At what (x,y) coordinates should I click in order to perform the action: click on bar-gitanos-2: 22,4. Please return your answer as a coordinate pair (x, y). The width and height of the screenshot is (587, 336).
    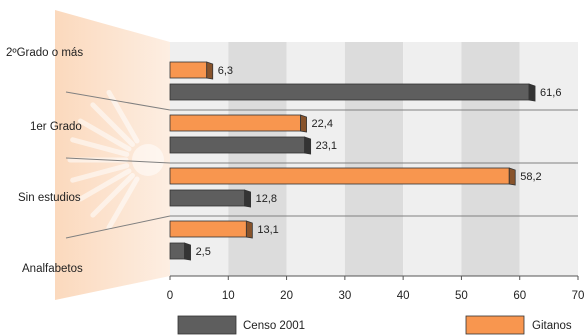
    Looking at the image, I should click on (251, 123).